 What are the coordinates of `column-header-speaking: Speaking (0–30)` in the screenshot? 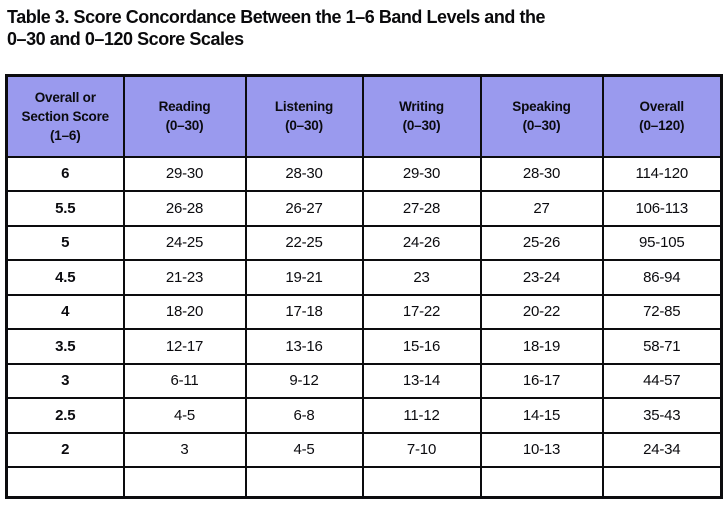 It's located at (541, 116).